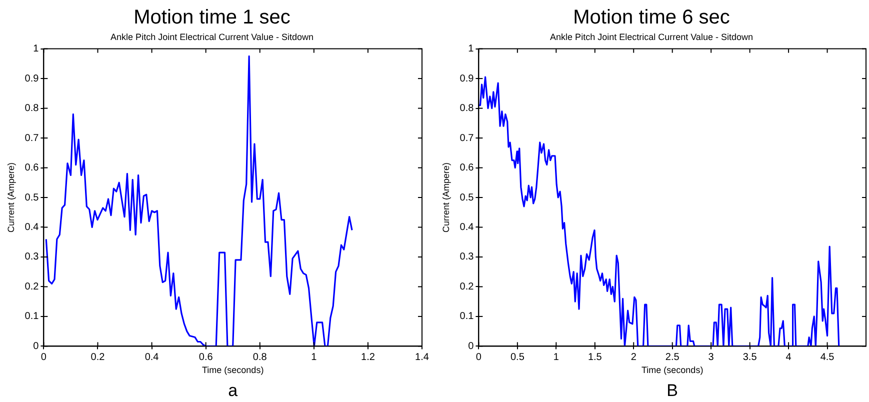 Image resolution: width=869 pixels, height=402 pixels. I want to click on x-tick-label: 3.5, so click(750, 357).